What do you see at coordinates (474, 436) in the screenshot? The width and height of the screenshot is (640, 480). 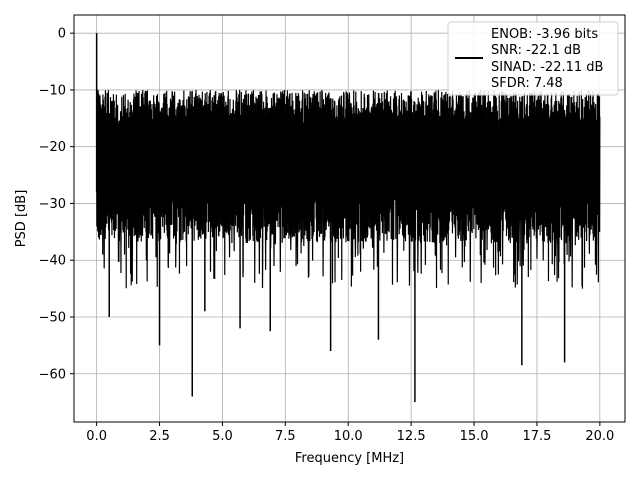 I see `x-tick-label: 15.0` at bounding box center [474, 436].